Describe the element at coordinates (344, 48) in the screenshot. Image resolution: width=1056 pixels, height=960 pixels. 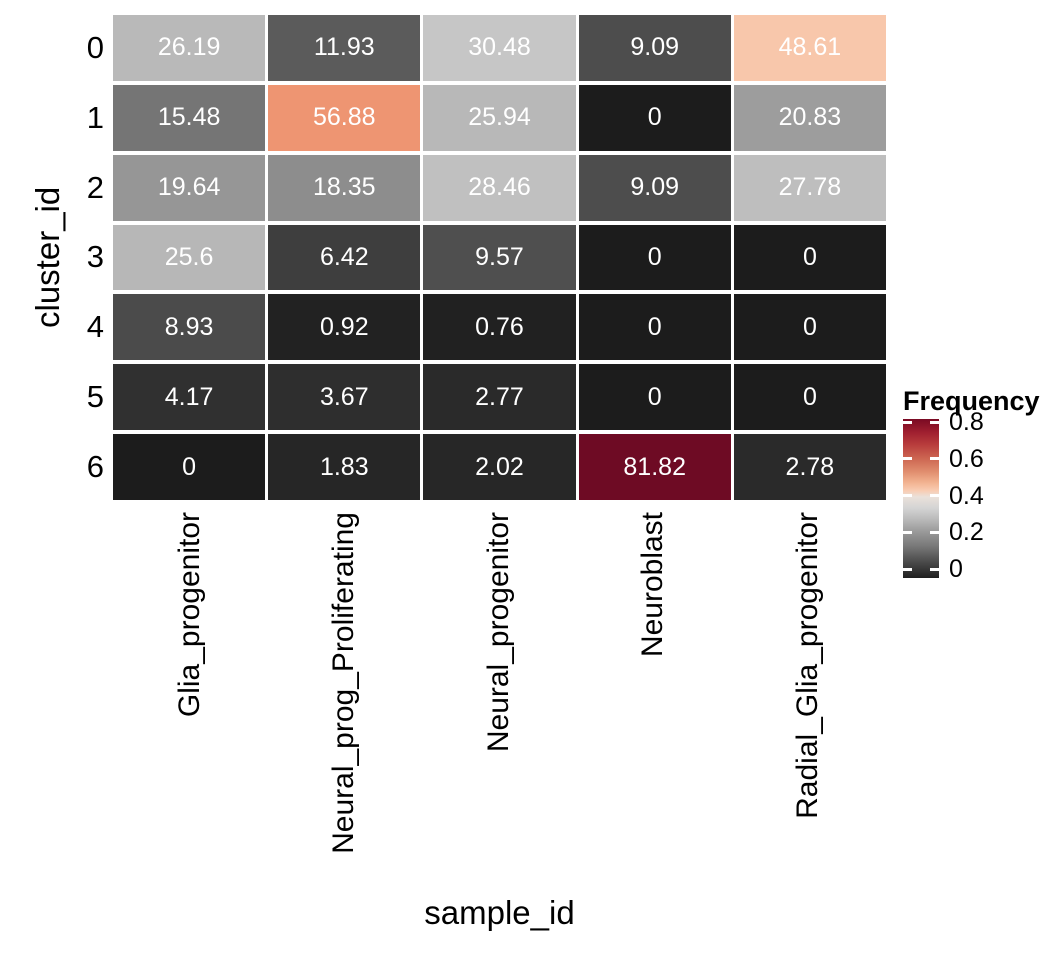
I see `heatmap-cell-r0-c2: 11.93` at that location.